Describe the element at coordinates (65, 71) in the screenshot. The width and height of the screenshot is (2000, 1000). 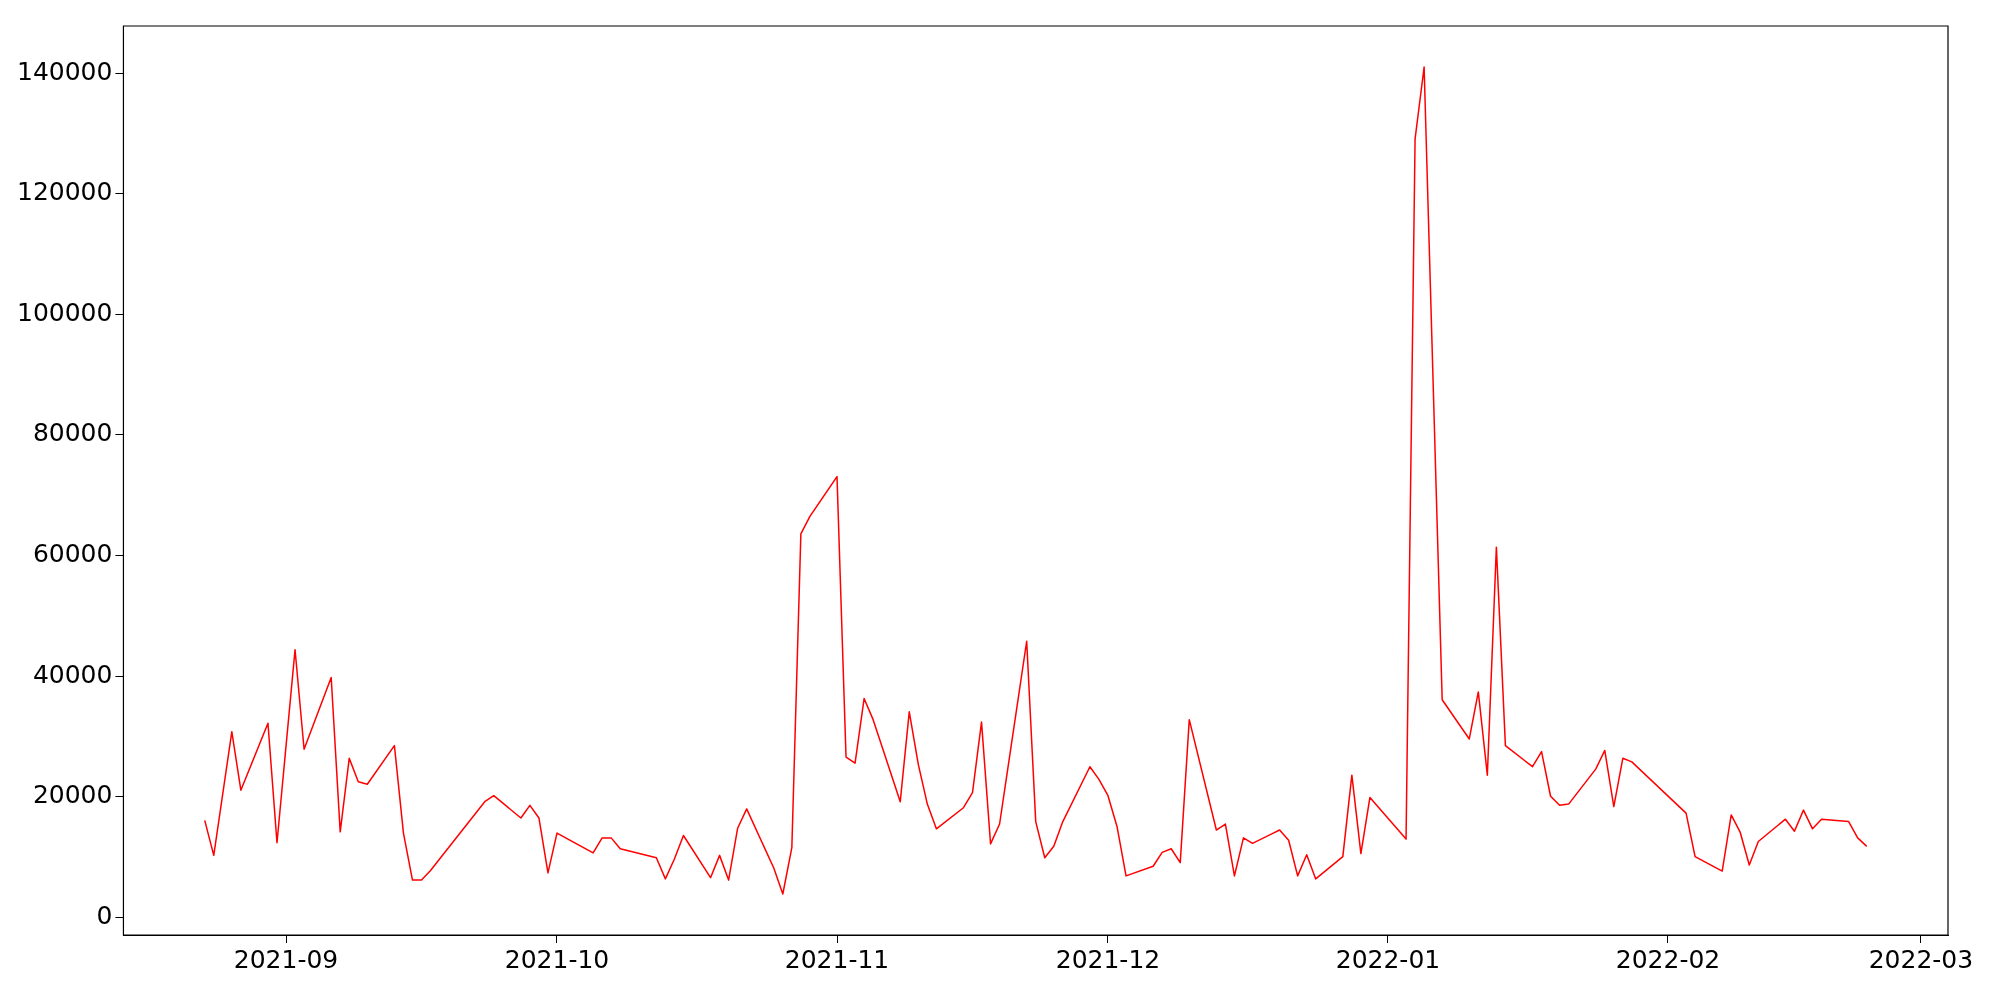
I see `y-tick-label: 140000` at that location.